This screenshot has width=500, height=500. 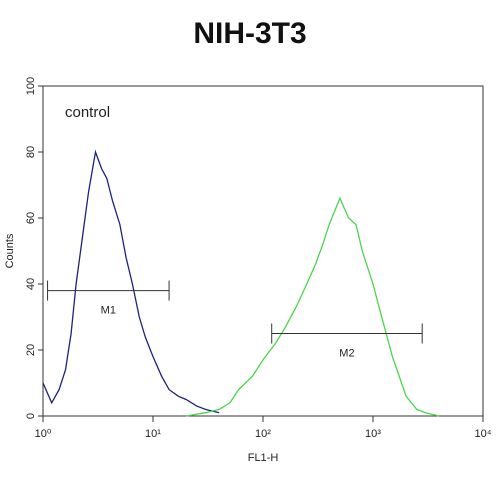 What do you see at coordinates (31, 218) in the screenshot?
I see `y-tick-label: 60` at bounding box center [31, 218].